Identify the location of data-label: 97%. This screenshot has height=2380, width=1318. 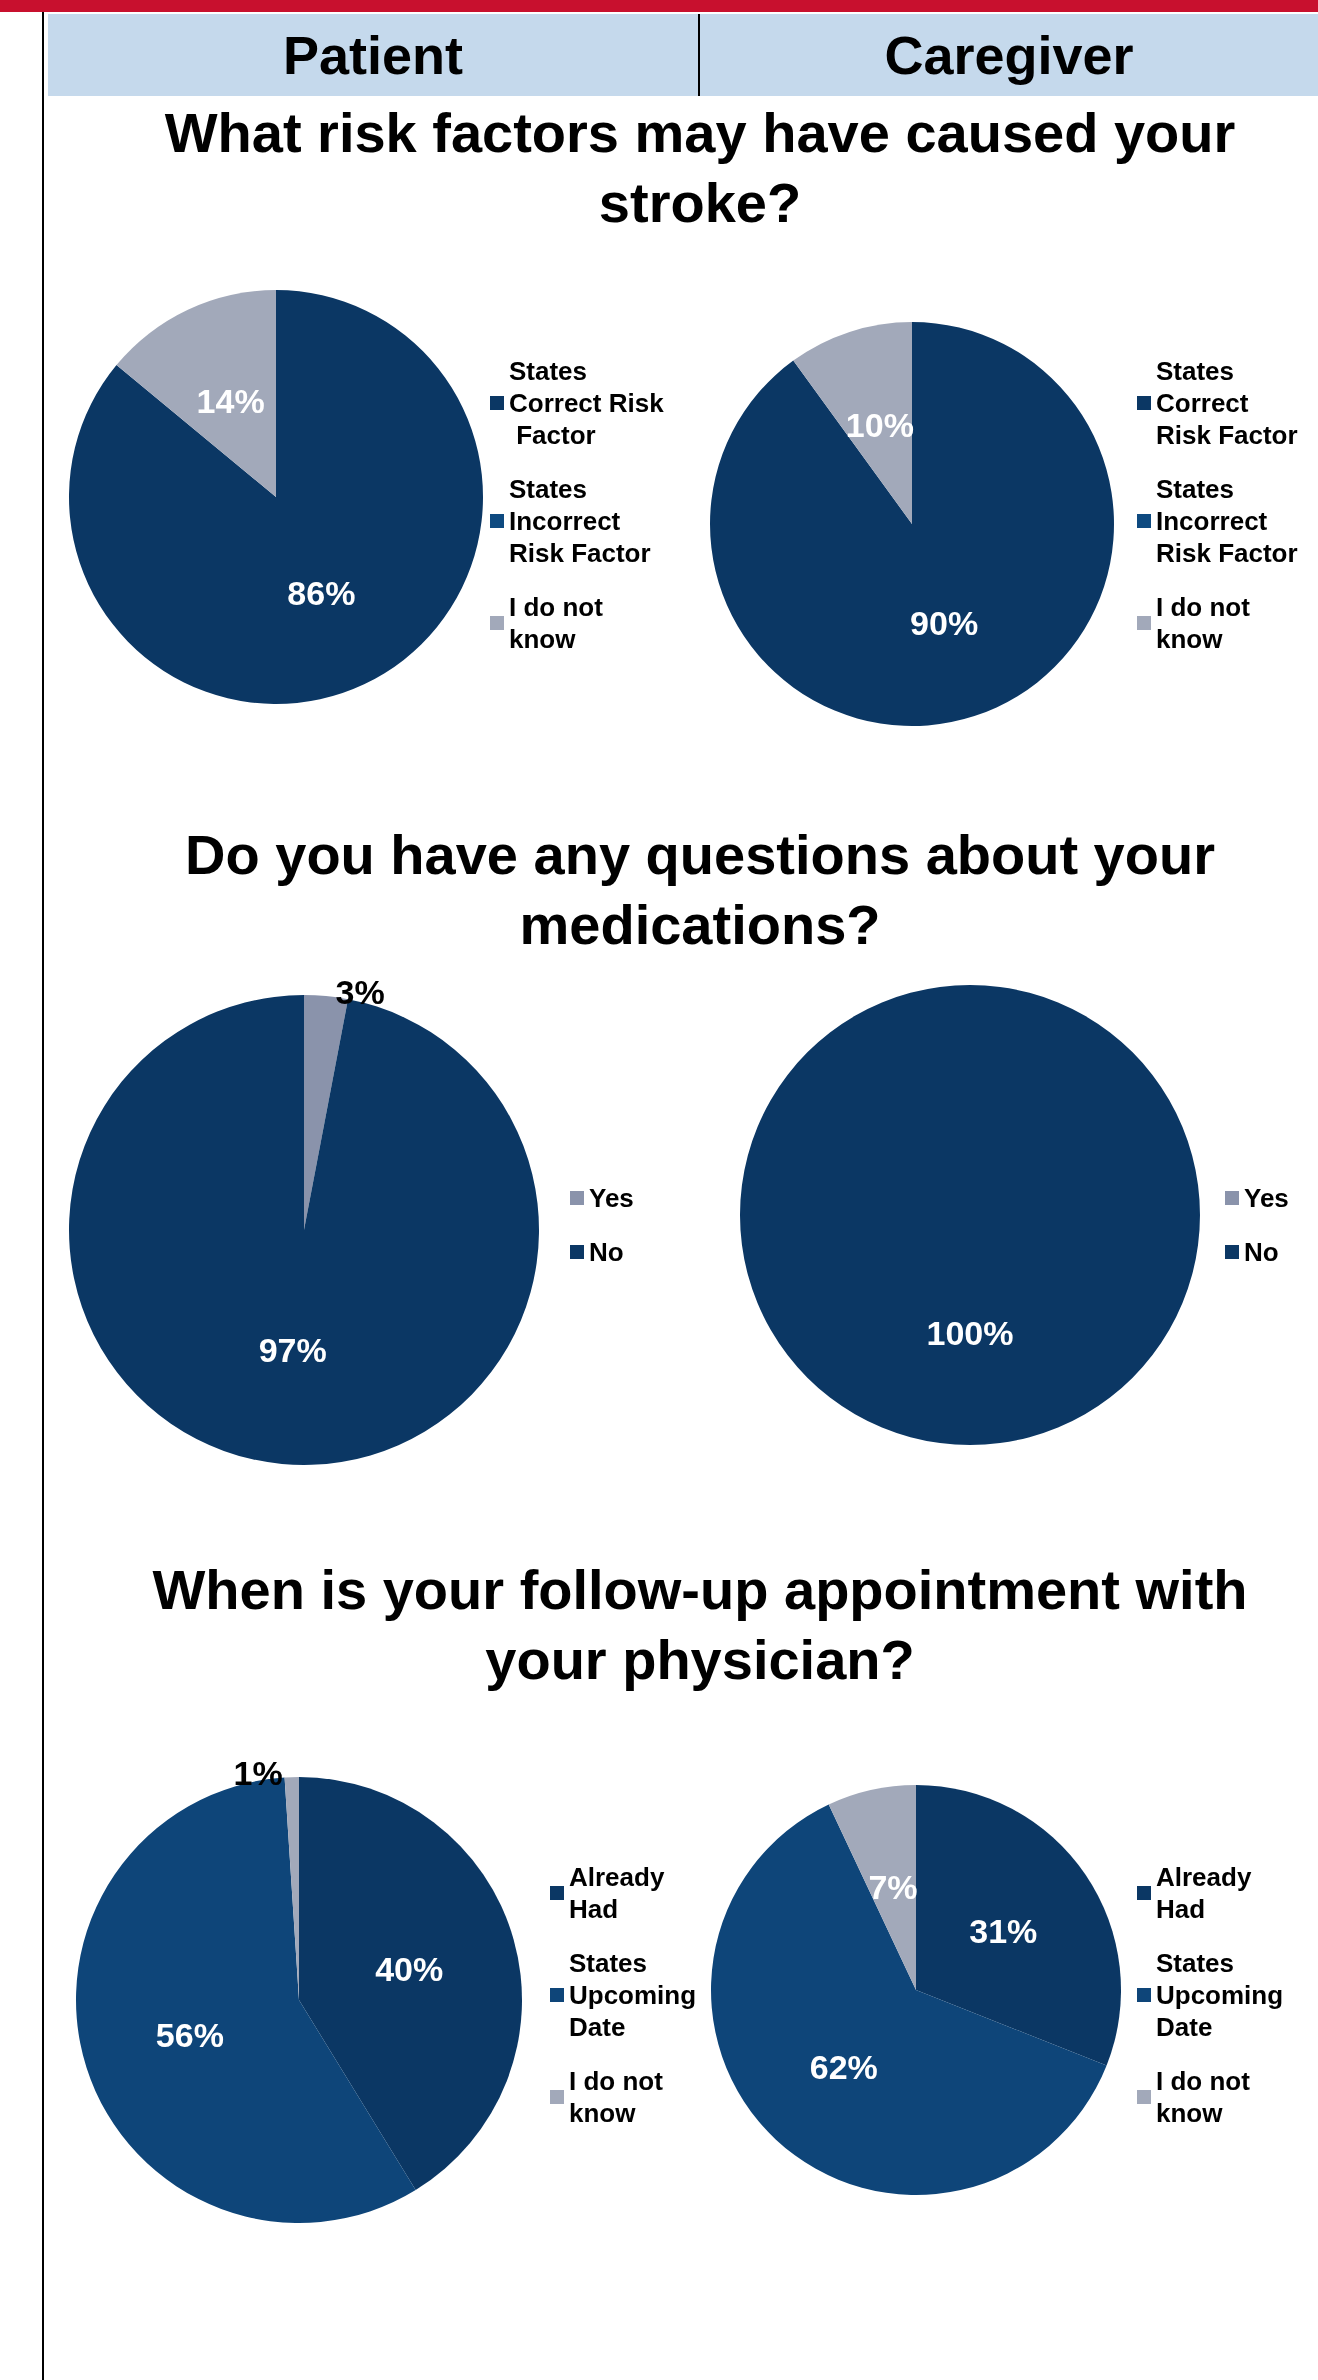
(292, 1349).